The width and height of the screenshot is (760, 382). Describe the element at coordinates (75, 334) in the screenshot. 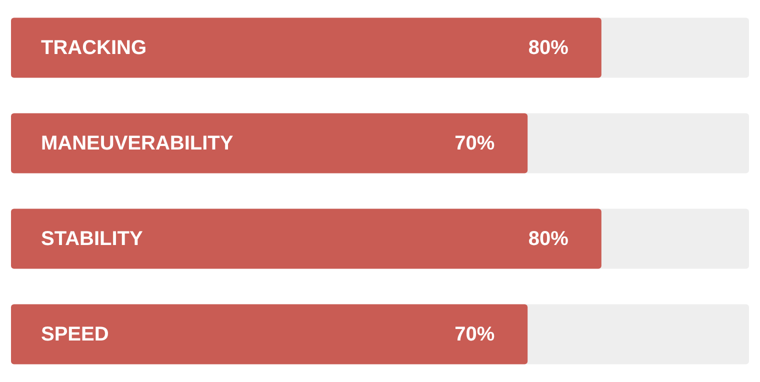

I see `y-tick-label: SPEED` at that location.